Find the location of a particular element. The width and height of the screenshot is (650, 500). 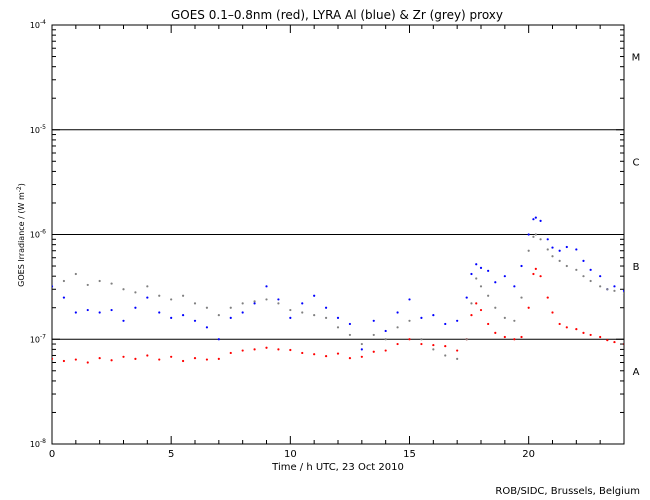

y-tick-exponent: -7 is located at coordinates (43, 336).